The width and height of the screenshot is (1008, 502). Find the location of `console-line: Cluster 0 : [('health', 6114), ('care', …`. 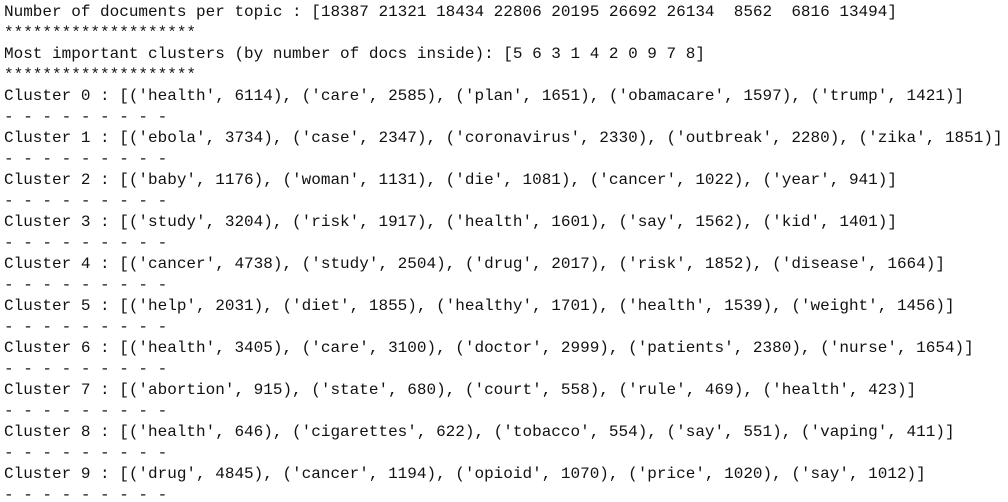

console-line: Cluster 0 : [('health', 6114), ('care', … is located at coordinates (484, 96).